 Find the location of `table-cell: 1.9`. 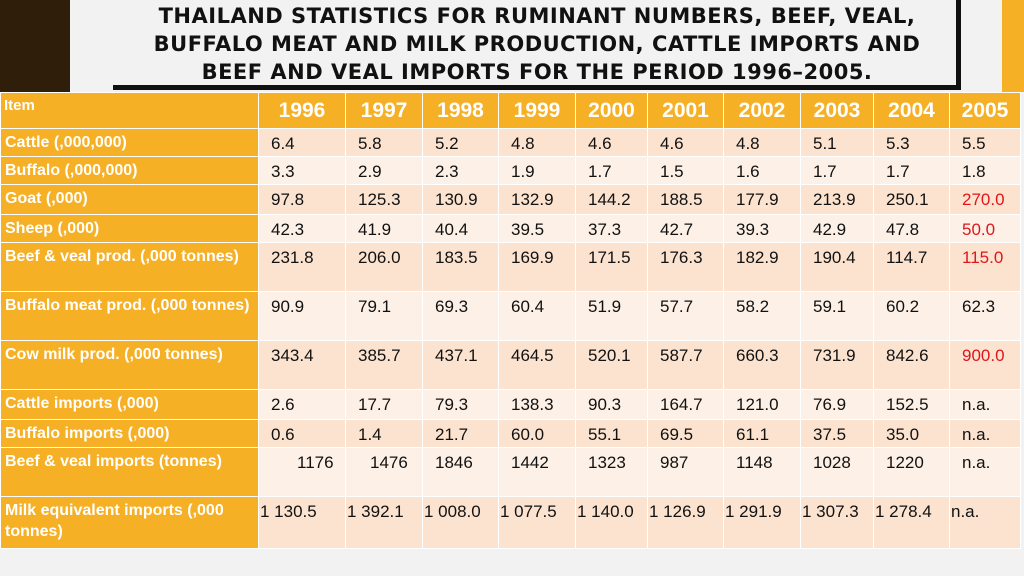

table-cell: 1.9 is located at coordinates (537, 170).